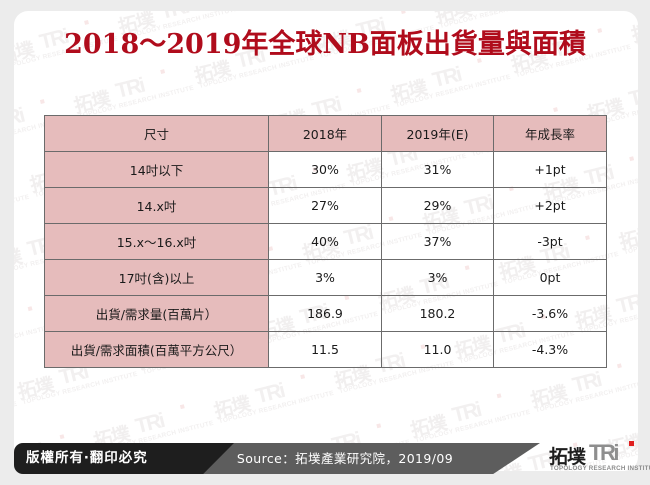 The image size is (650, 485). I want to click on cell-2018: 30%, so click(325, 169).